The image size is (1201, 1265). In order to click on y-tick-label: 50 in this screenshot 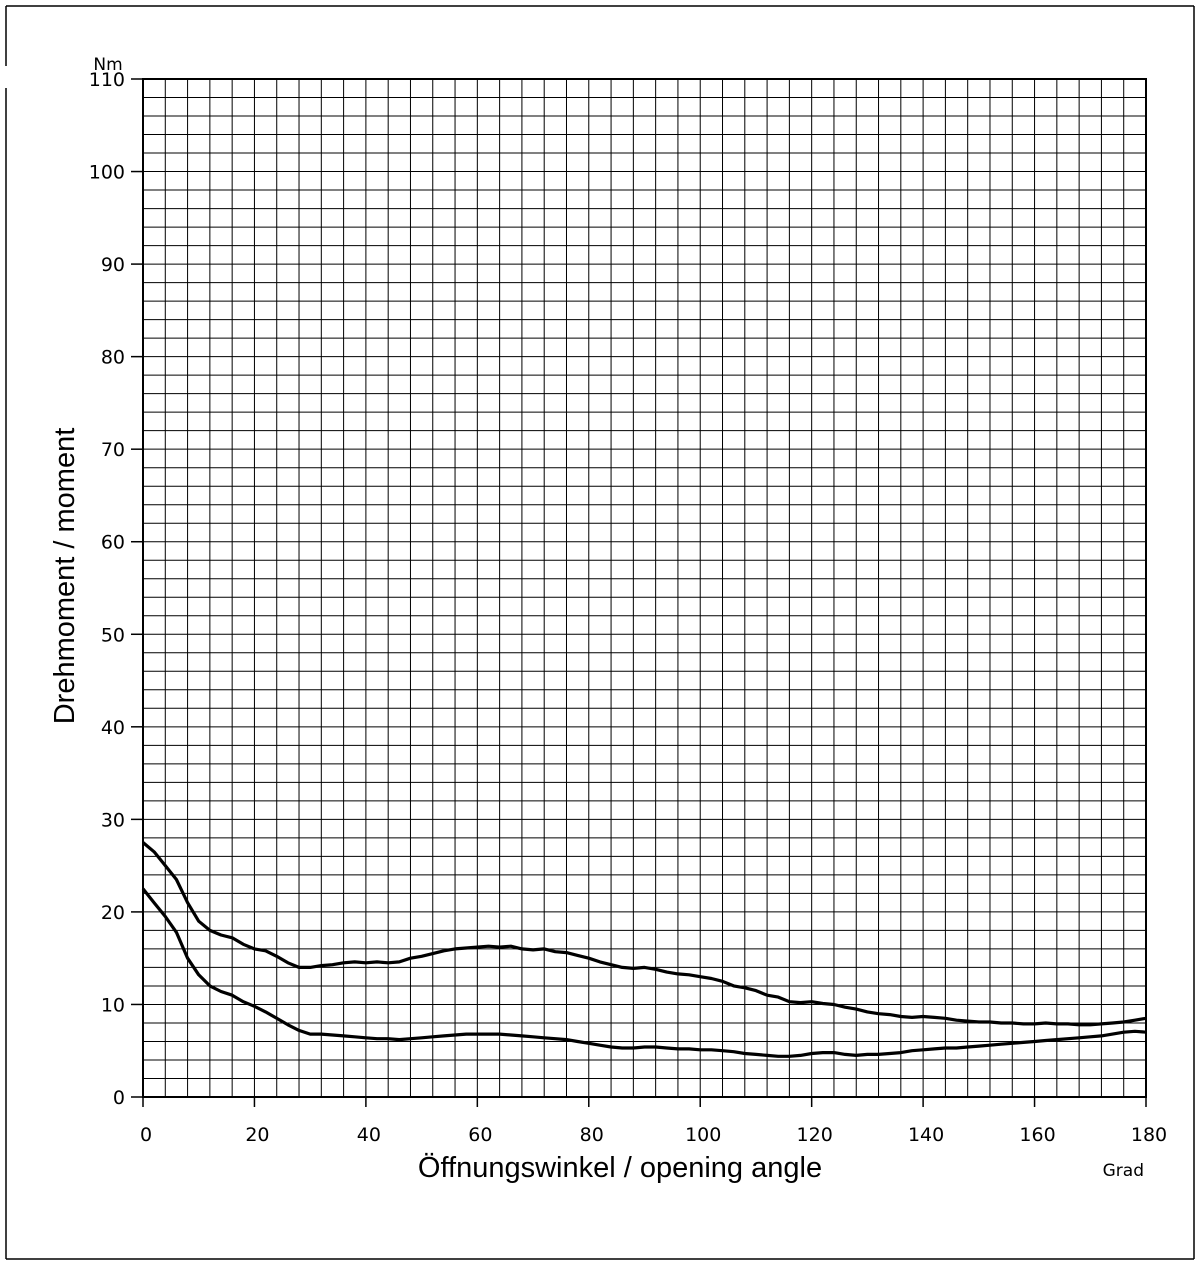, I will do `click(113, 635)`.